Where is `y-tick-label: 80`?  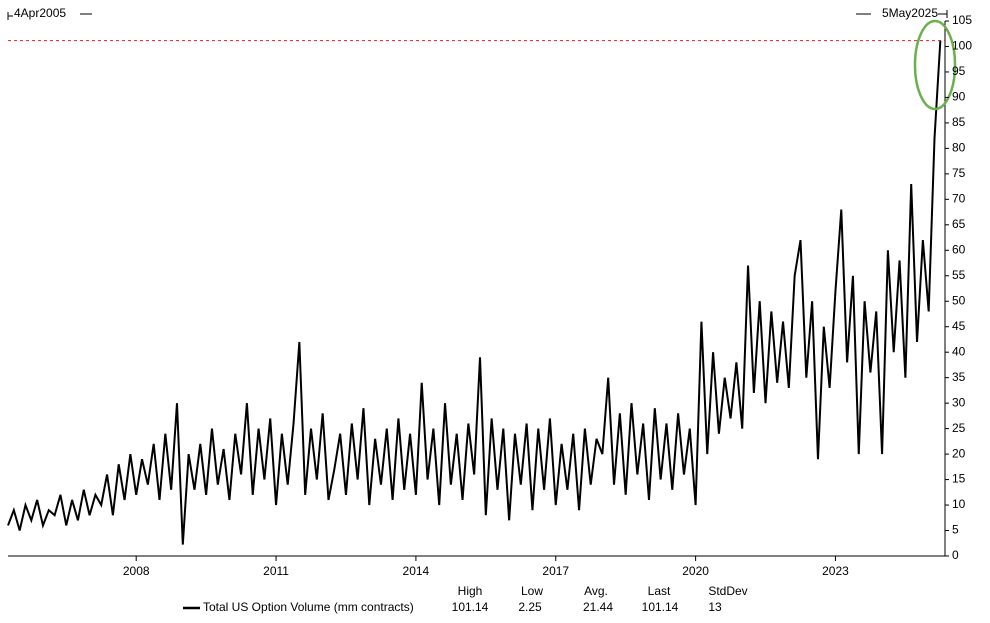
y-tick-label: 80 is located at coordinates (959, 148).